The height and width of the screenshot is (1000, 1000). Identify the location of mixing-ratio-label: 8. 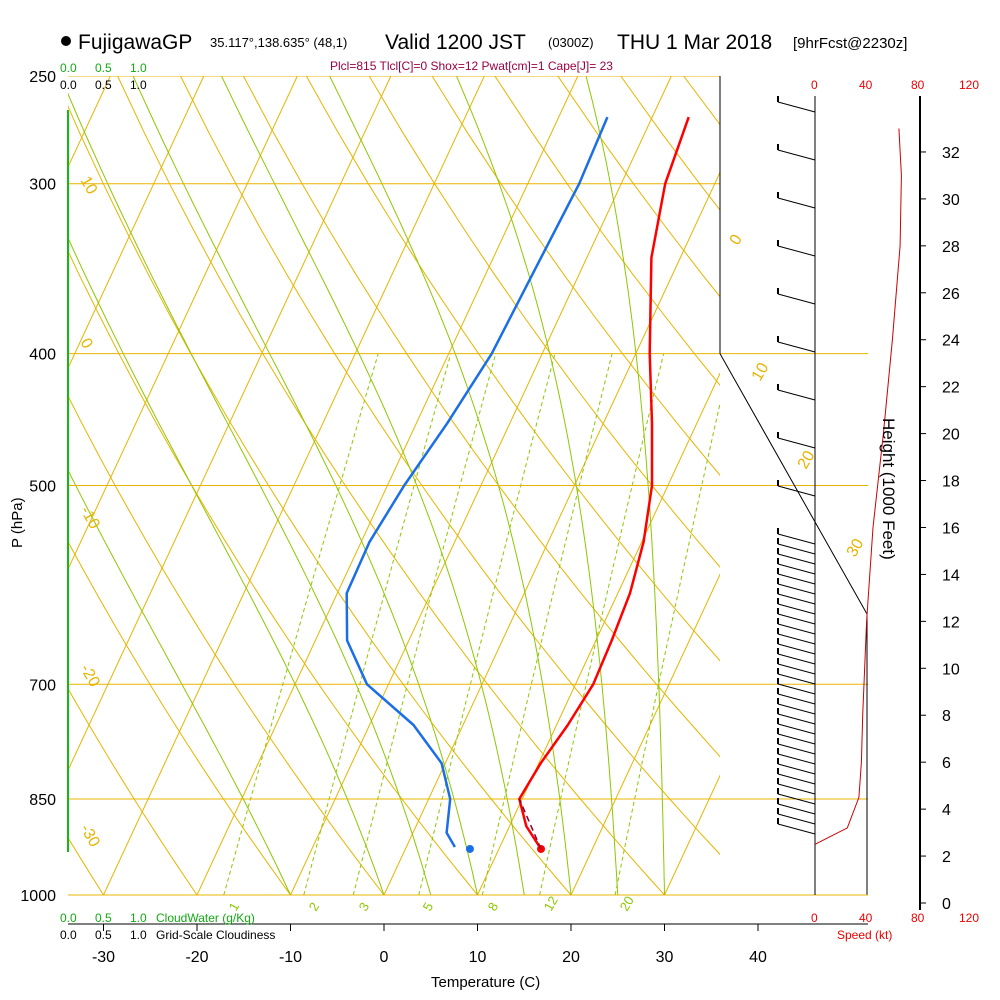
(493, 907).